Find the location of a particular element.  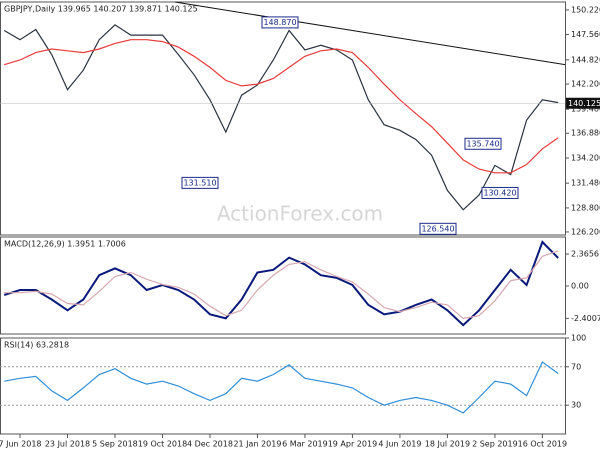

y-tick-label: -2.4007 is located at coordinates (585, 318).